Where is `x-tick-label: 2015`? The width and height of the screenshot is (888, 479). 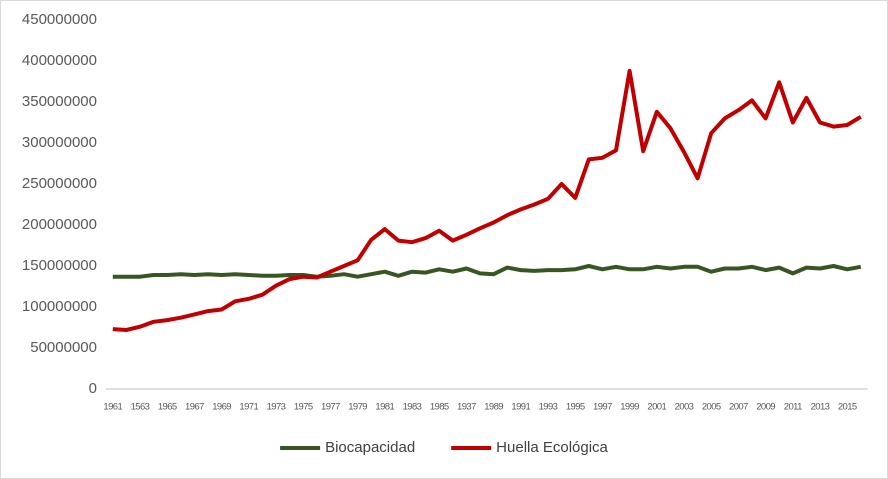 x-tick-label: 2015 is located at coordinates (847, 407).